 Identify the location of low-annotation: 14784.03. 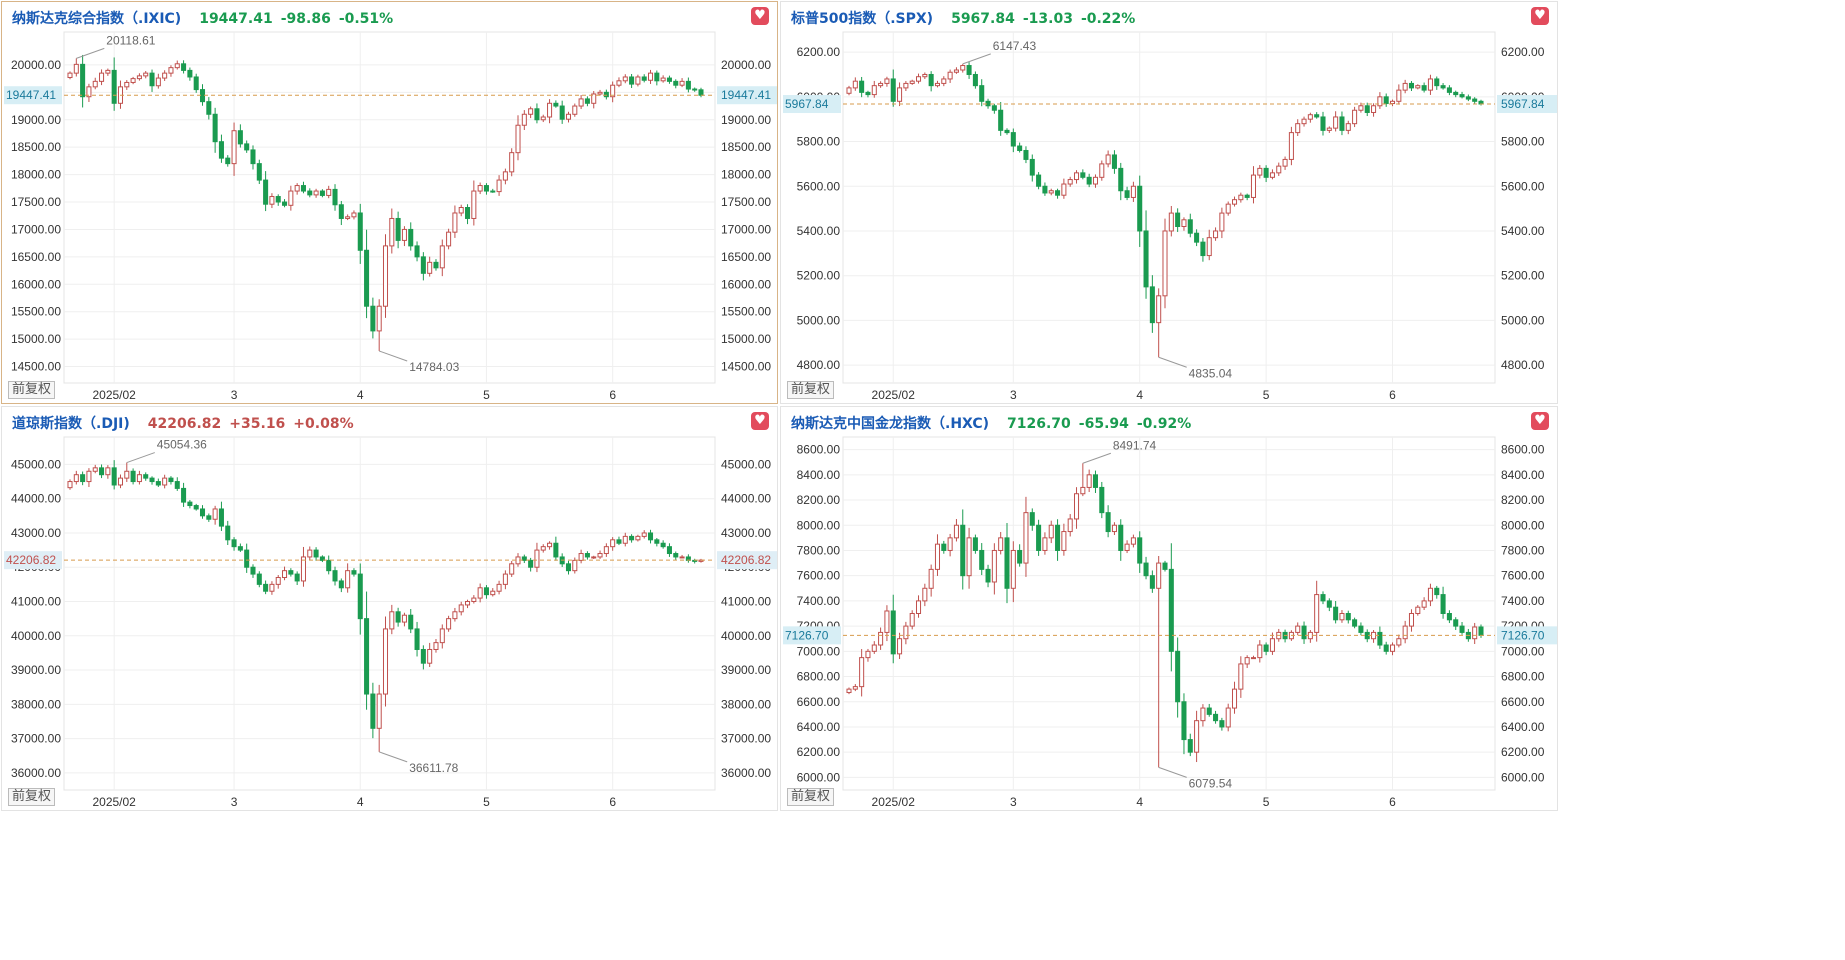
(434, 367).